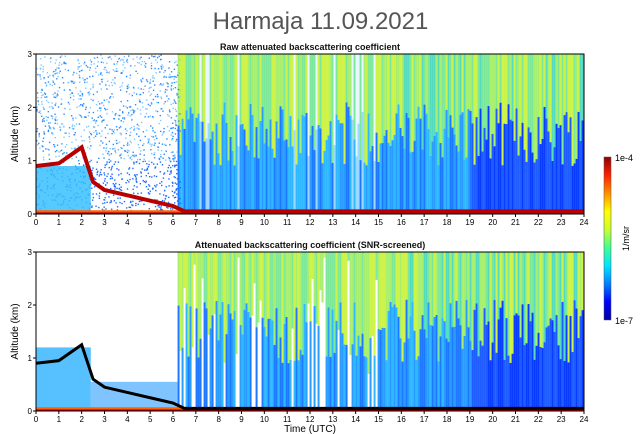  What do you see at coordinates (15, 331) in the screenshot?
I see `panel-2-ylabel: Altitude (km)` at bounding box center [15, 331].